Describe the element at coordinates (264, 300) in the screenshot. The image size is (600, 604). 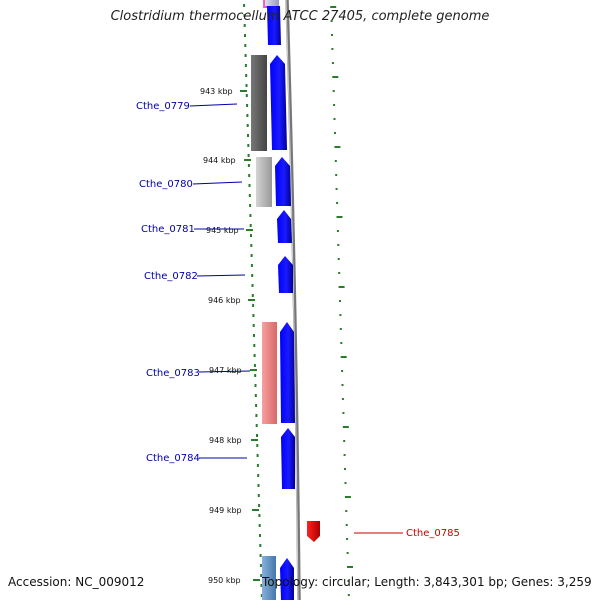
I see `cog-track` at that location.